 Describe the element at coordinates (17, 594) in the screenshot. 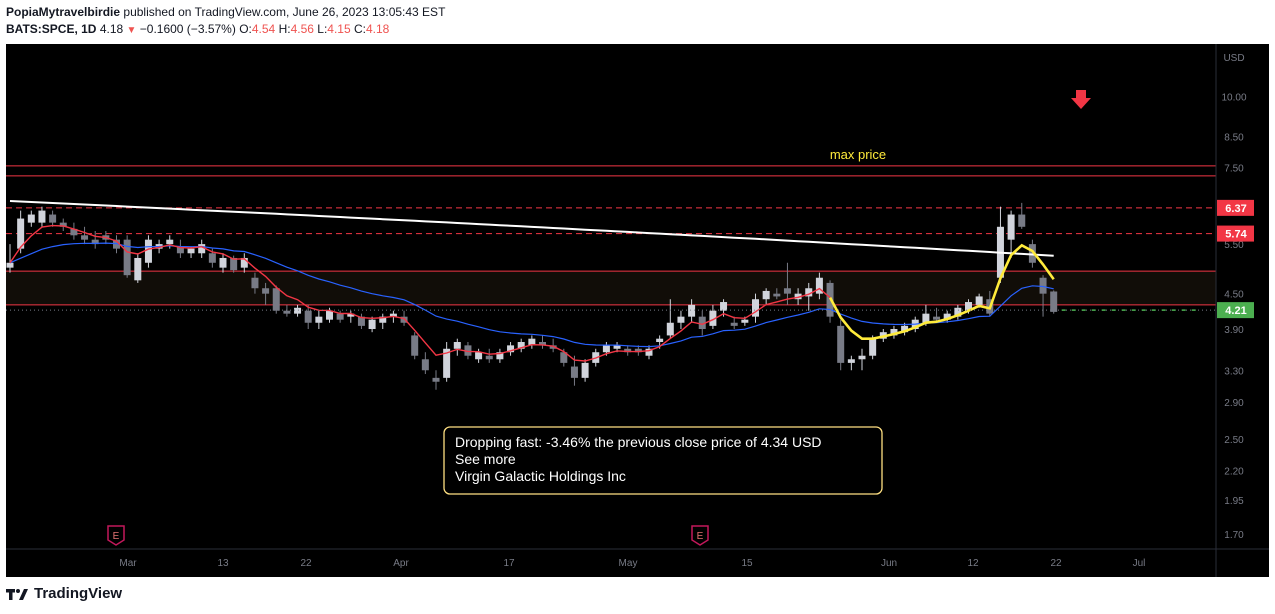

I see `tradingview-logo-icon` at that location.